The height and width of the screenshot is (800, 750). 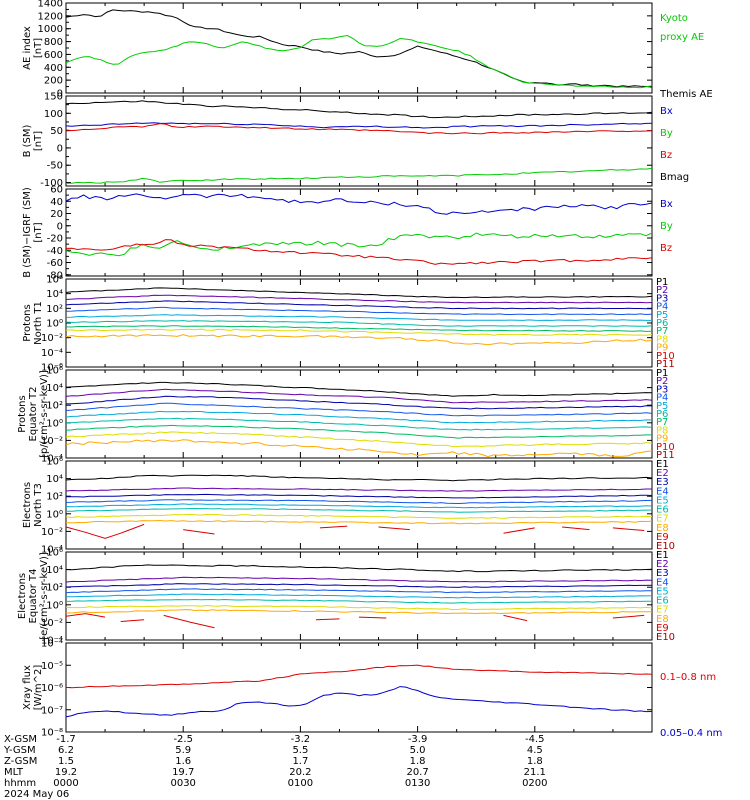 I want to click on y-tick-label: 10², so click(x=54, y=406).